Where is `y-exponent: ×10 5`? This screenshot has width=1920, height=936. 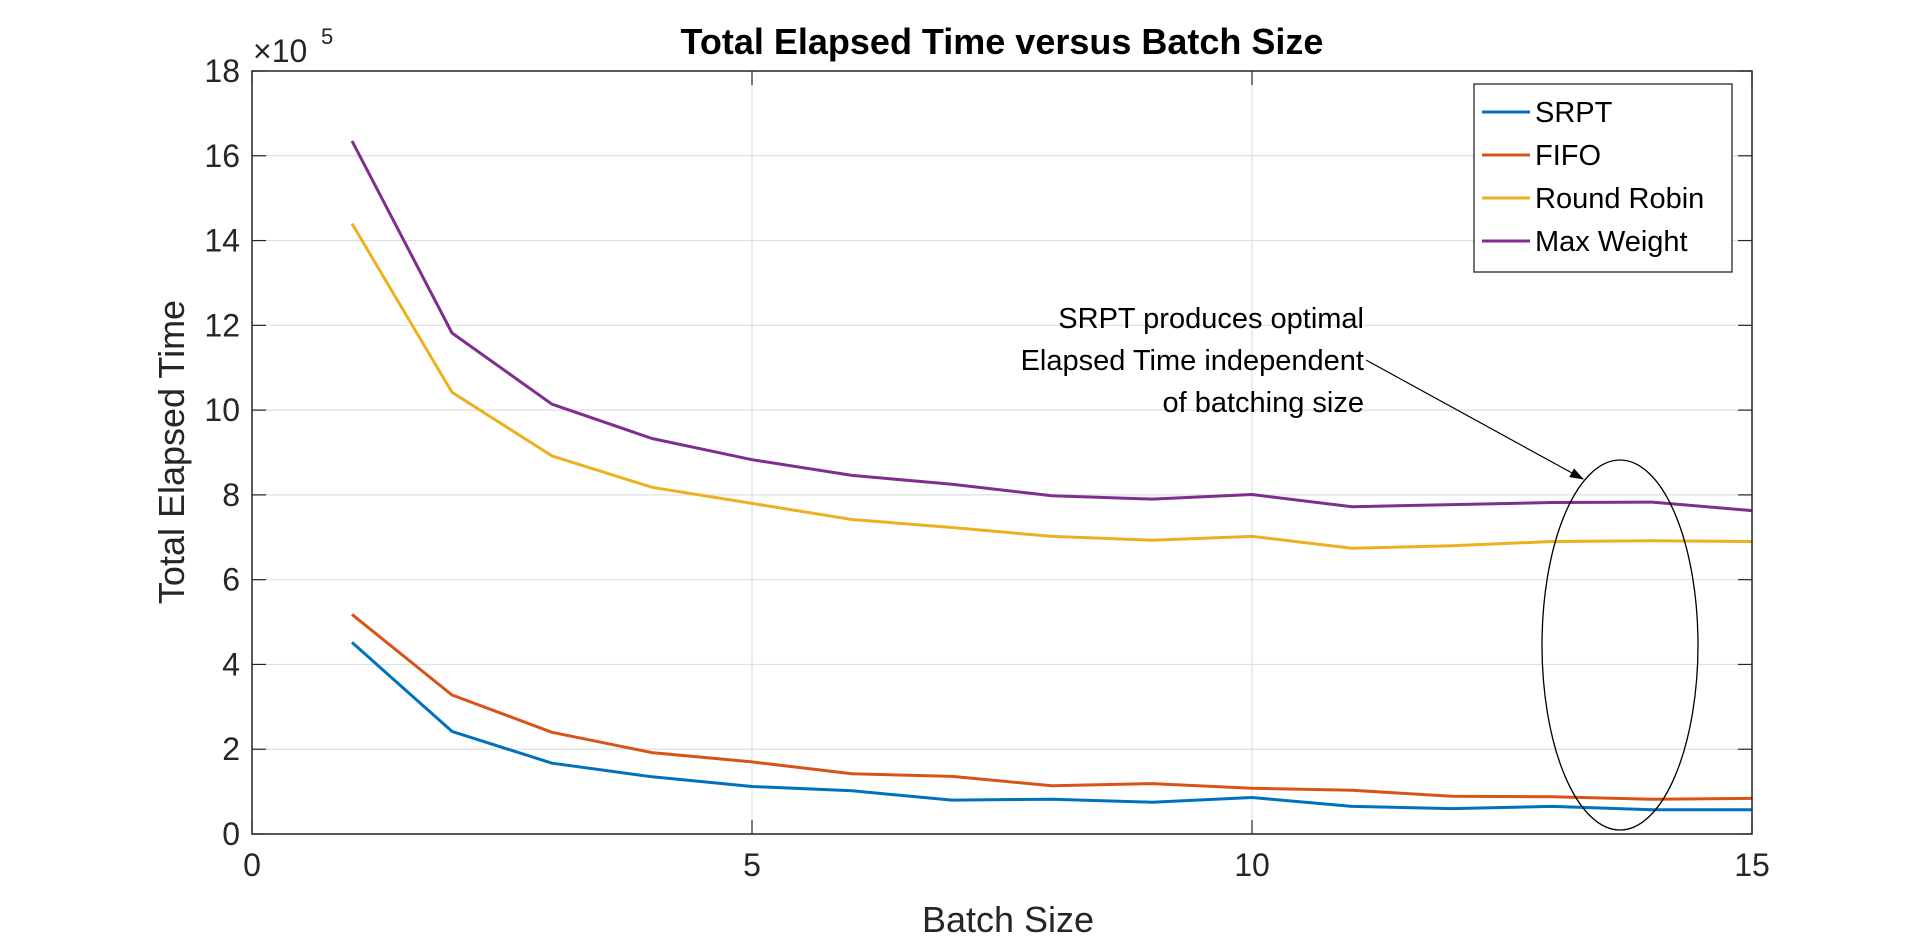
y-exponent: ×10 5 is located at coordinates (293, 46).